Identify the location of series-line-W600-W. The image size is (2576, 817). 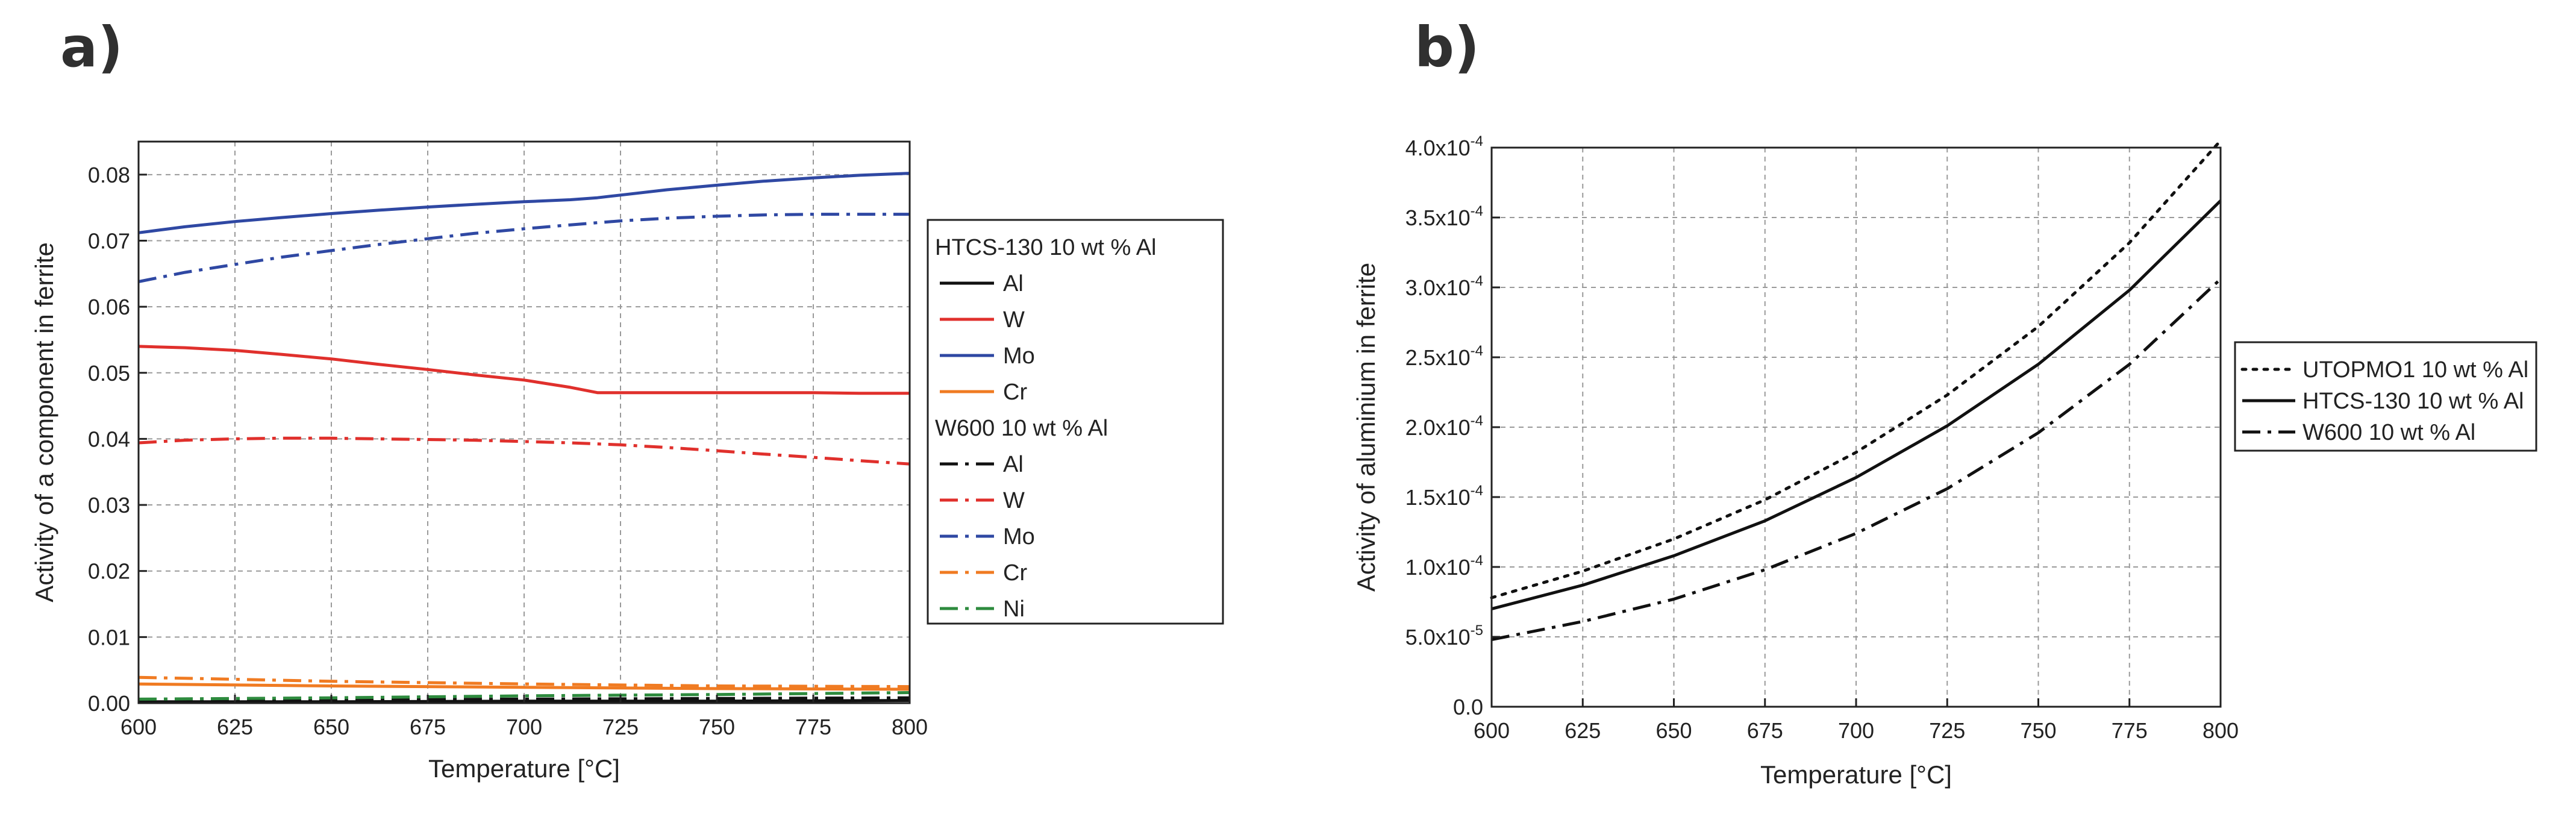
(524, 451).